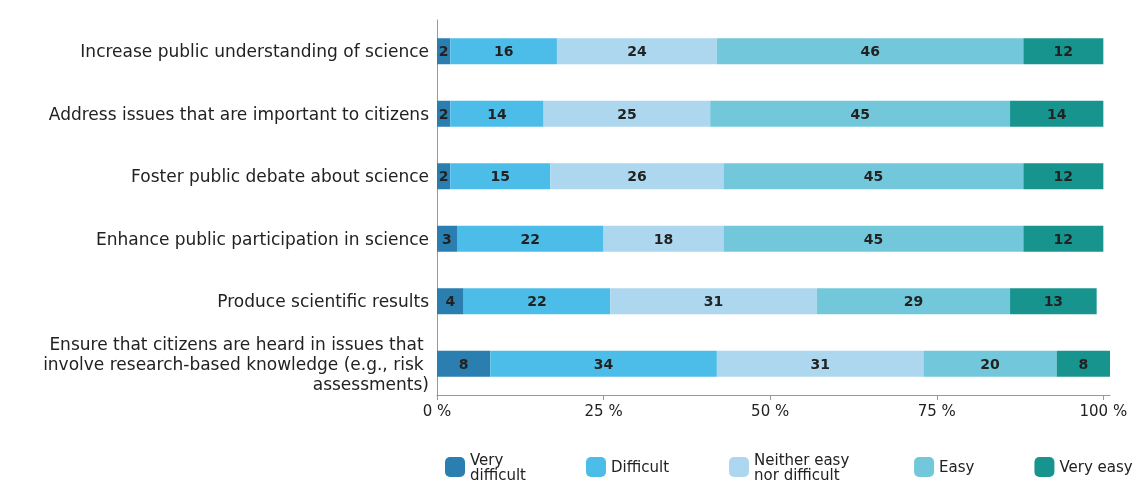  What do you see at coordinates (804, 467) in the screenshot?
I see `legend-label: Neither easy nor difficult` at bounding box center [804, 467].